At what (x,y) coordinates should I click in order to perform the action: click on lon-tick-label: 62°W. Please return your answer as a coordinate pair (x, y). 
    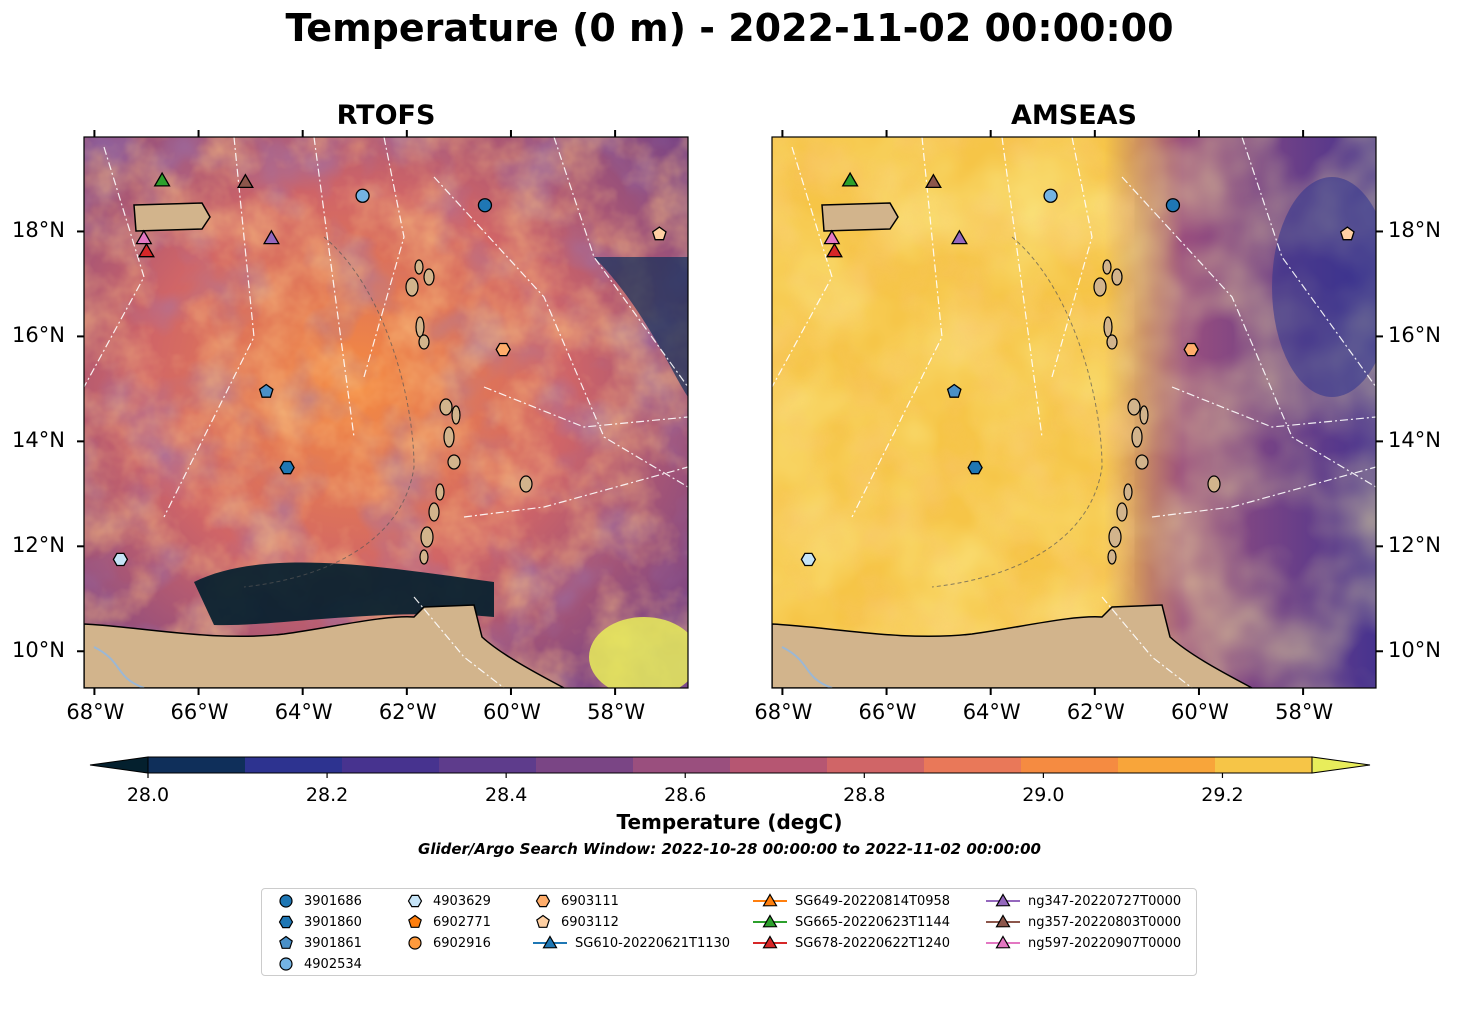
    Looking at the image, I should click on (1095, 712).